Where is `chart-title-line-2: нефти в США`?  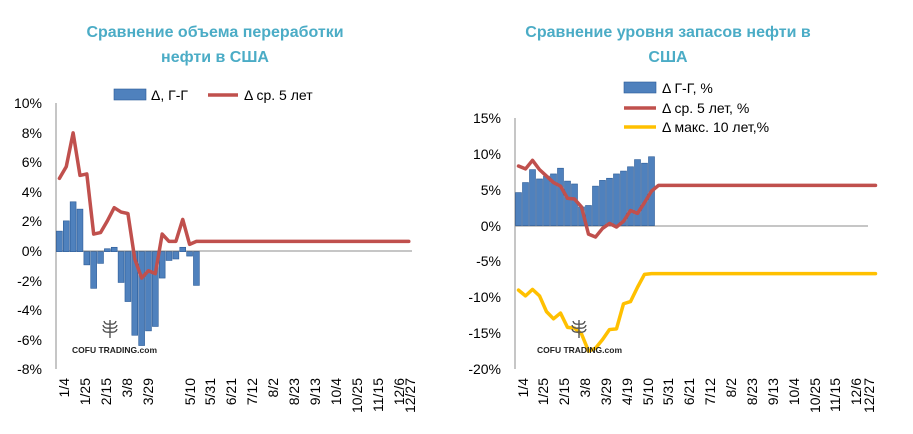
chart-title-line-2: нефти в США is located at coordinates (215, 57).